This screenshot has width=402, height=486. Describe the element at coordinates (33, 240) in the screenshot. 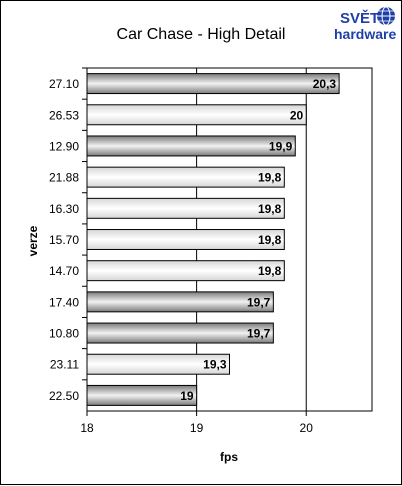

I see `y-axis-label: verze` at that location.